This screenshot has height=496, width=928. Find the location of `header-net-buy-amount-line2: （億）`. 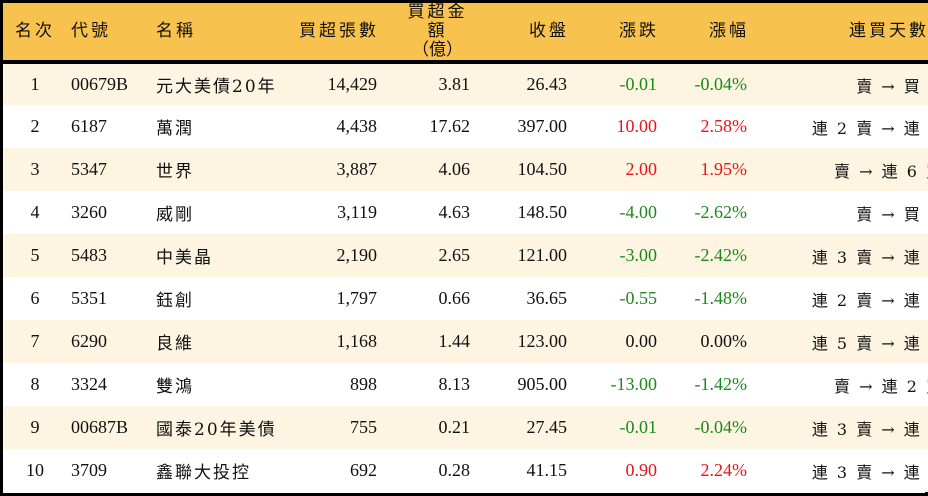

header-net-buy-amount-line2: （億） is located at coordinates (437, 50).